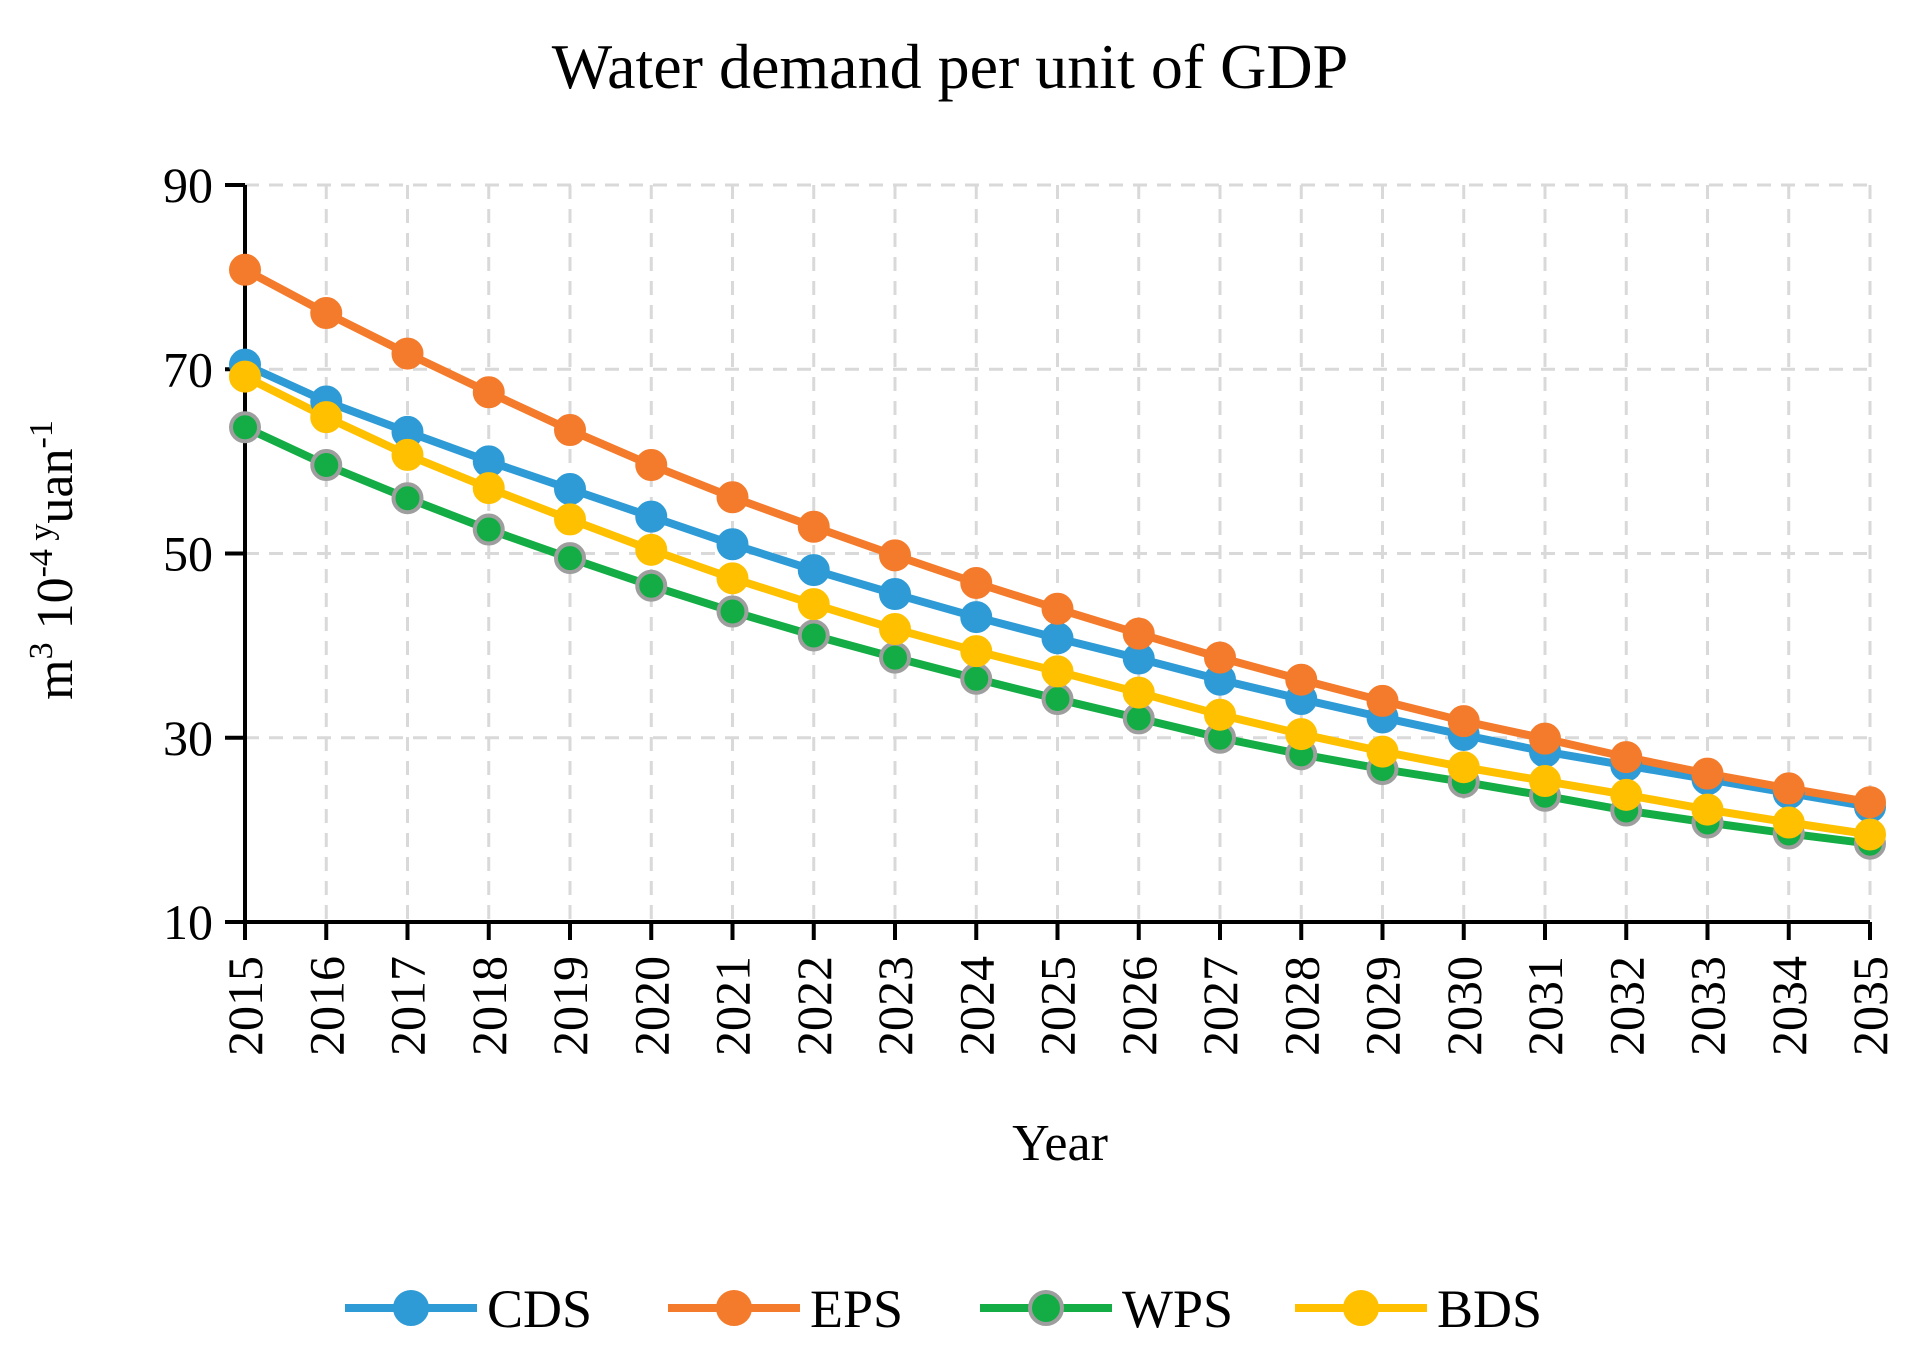 This screenshot has height=1358, width=1920. Describe the element at coordinates (895, 1006) in the screenshot. I see `x-tick-label-2023: 2023` at that location.